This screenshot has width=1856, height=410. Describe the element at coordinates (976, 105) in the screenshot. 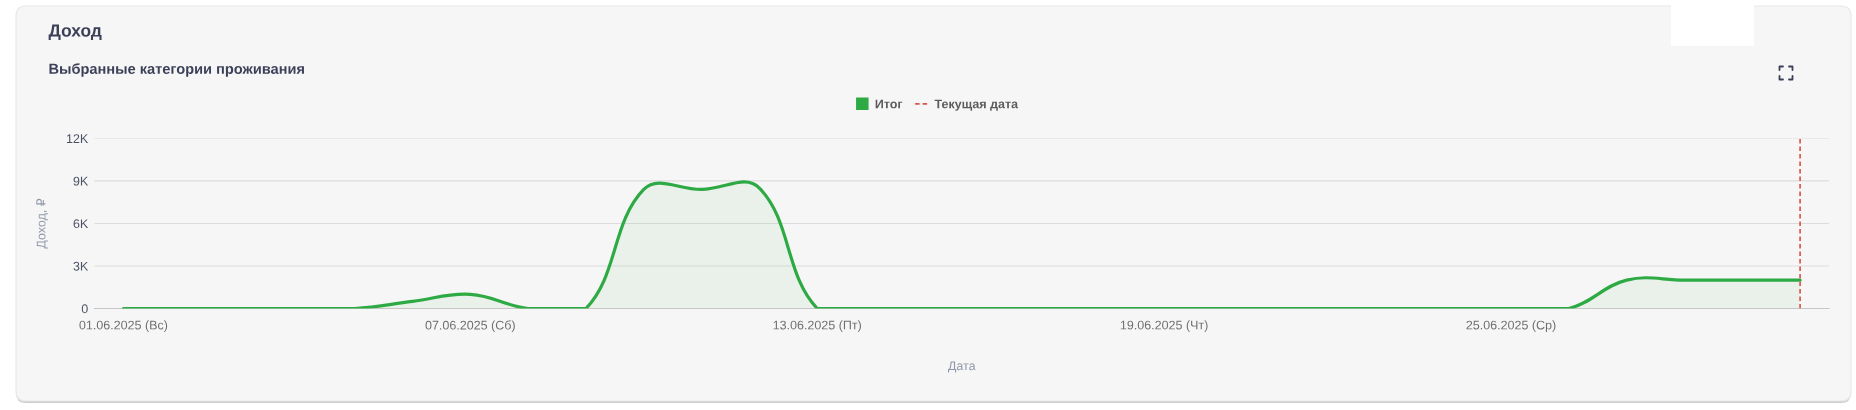

I see `legend-label: Текущая дата` at that location.